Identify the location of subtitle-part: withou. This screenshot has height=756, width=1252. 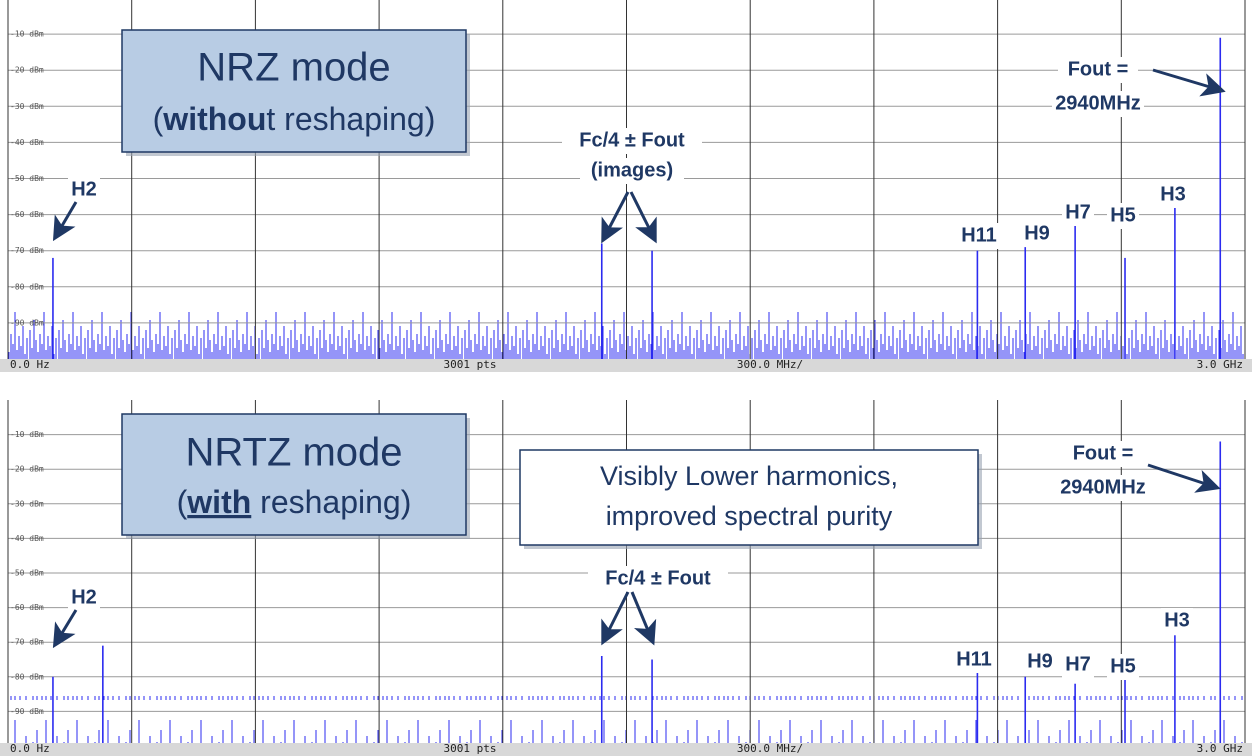
(214, 119).